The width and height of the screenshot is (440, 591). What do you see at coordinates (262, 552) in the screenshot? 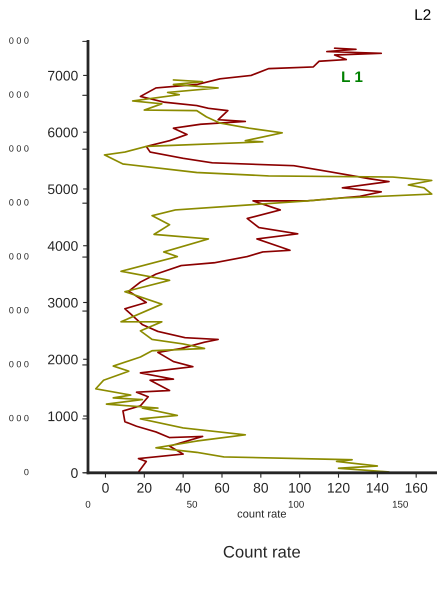
I see `x-axis-title: Count rate` at bounding box center [262, 552].